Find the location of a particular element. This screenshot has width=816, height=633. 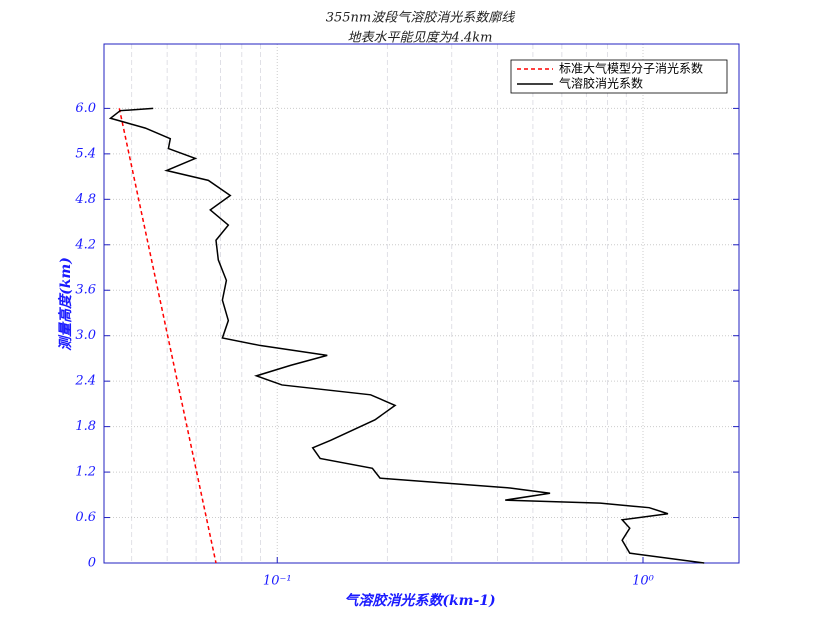

y-tick-label: 5.4 is located at coordinates (85, 153).